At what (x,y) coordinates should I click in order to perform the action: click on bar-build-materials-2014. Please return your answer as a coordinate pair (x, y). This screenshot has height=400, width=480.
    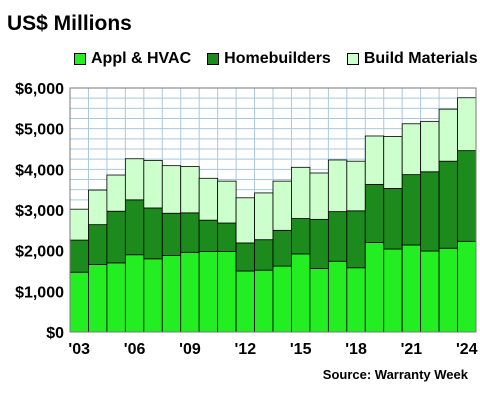
    Looking at the image, I should click on (282, 205).